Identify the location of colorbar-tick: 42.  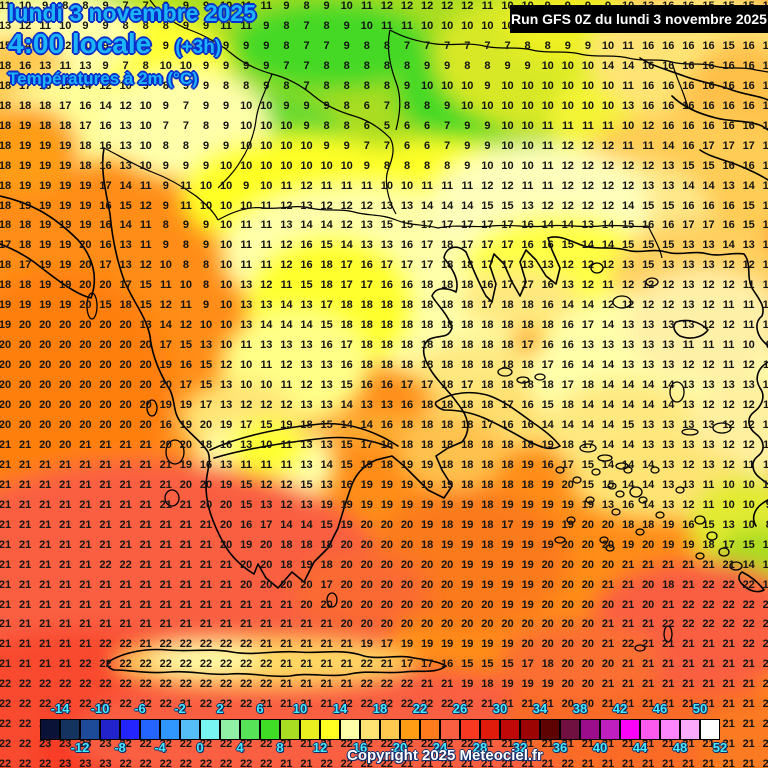
(620, 708).